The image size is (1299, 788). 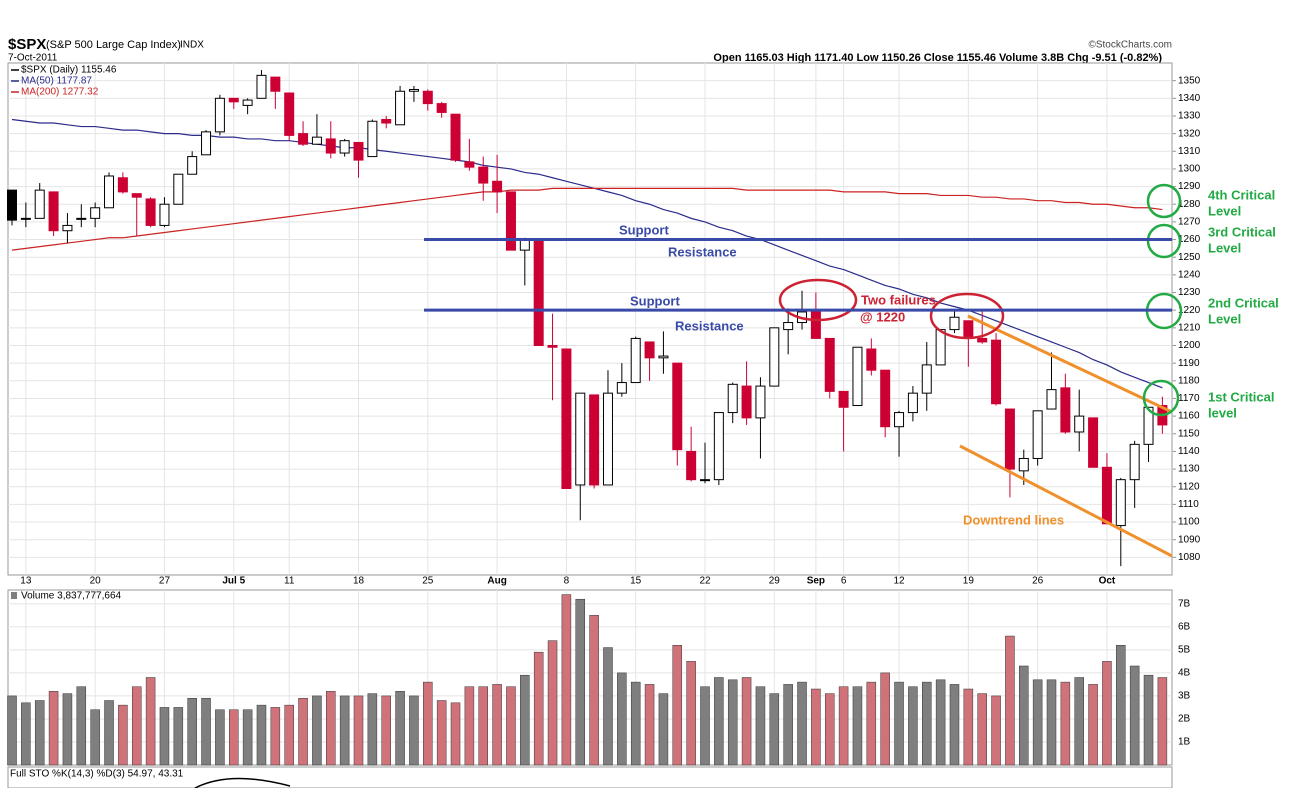 I want to click on y-tick-label: 6B, so click(x=1184, y=626).